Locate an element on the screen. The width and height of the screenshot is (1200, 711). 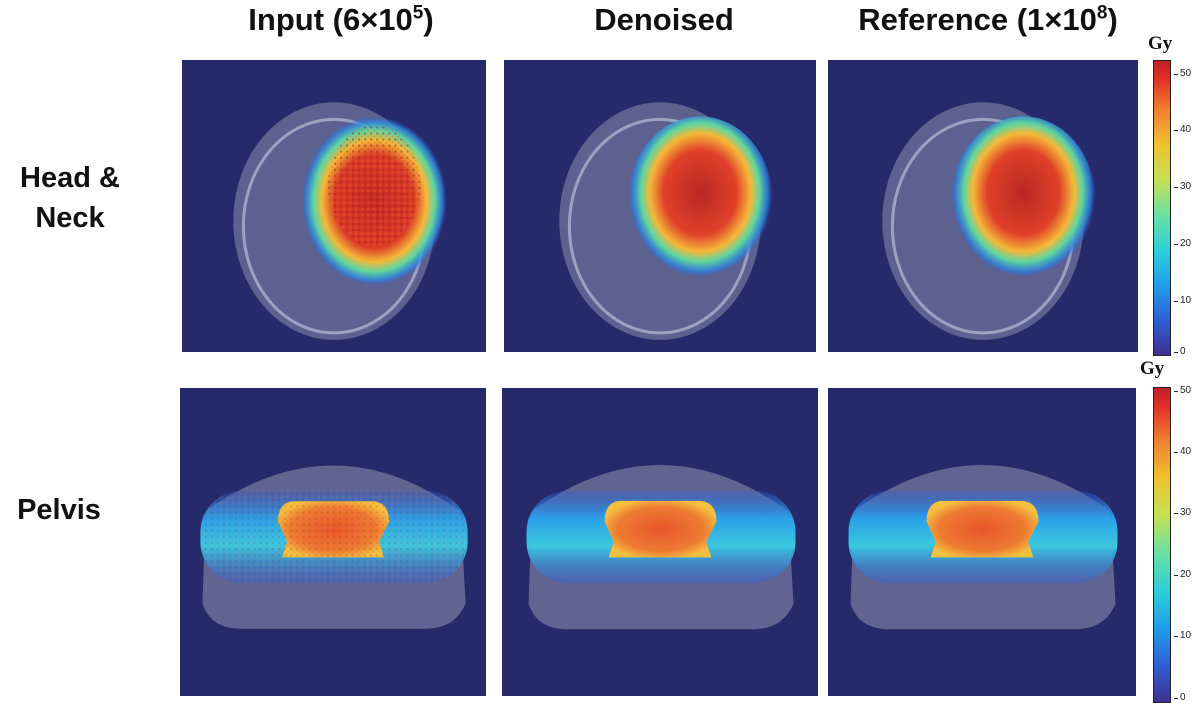
colorbar-top-tick: 20 is located at coordinates (1182, 243).